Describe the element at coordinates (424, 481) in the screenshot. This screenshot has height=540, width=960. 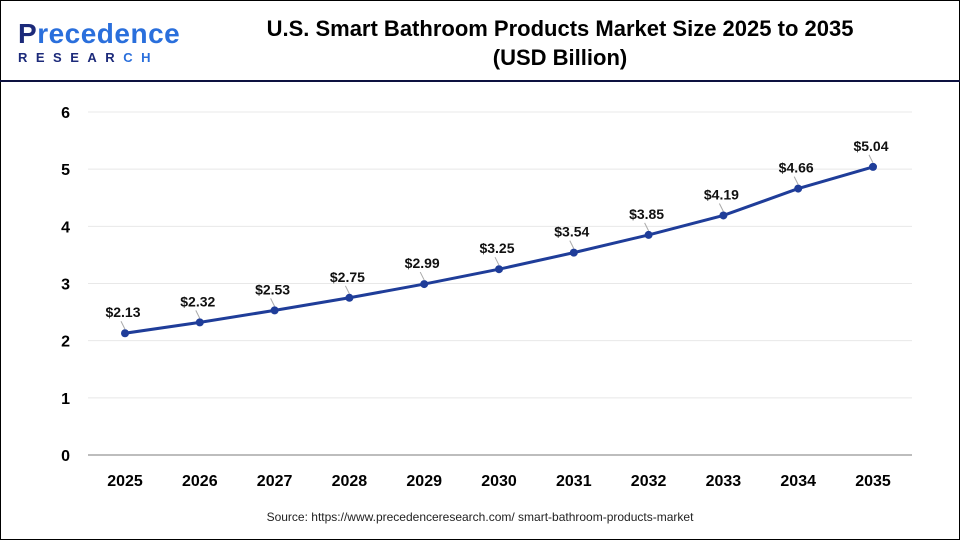
I see `x-tick-label: 2029` at that location.